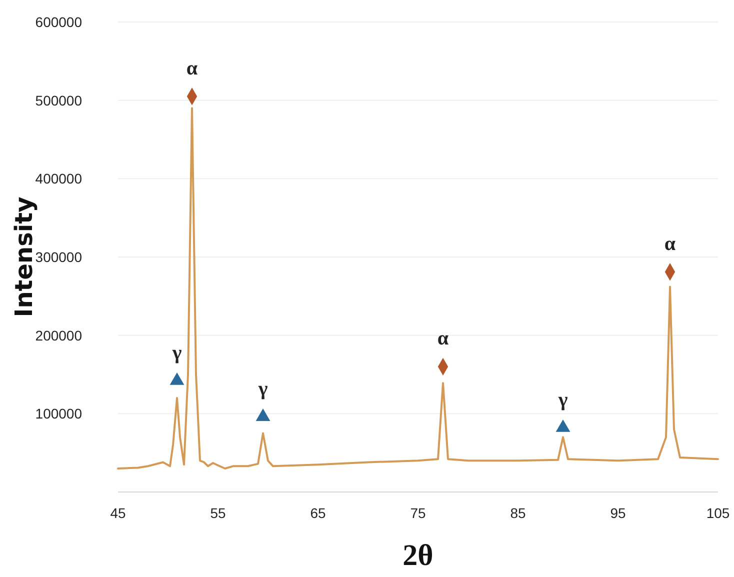  What do you see at coordinates (58, 257) in the screenshot?
I see `y-tick-label: 300000` at bounding box center [58, 257].